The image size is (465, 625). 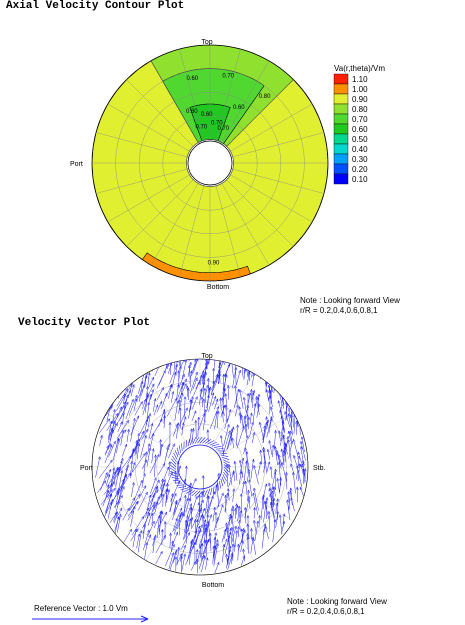 What do you see at coordinates (350, 300) in the screenshot?
I see `contour-note-line1: Note : Looking forward View` at bounding box center [350, 300].